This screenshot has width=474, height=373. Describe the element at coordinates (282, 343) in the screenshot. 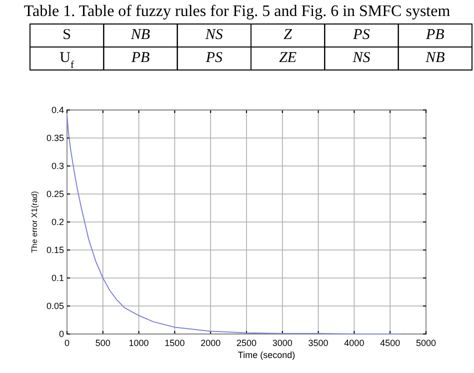

I see `x-tick-label: 3000` at that location.